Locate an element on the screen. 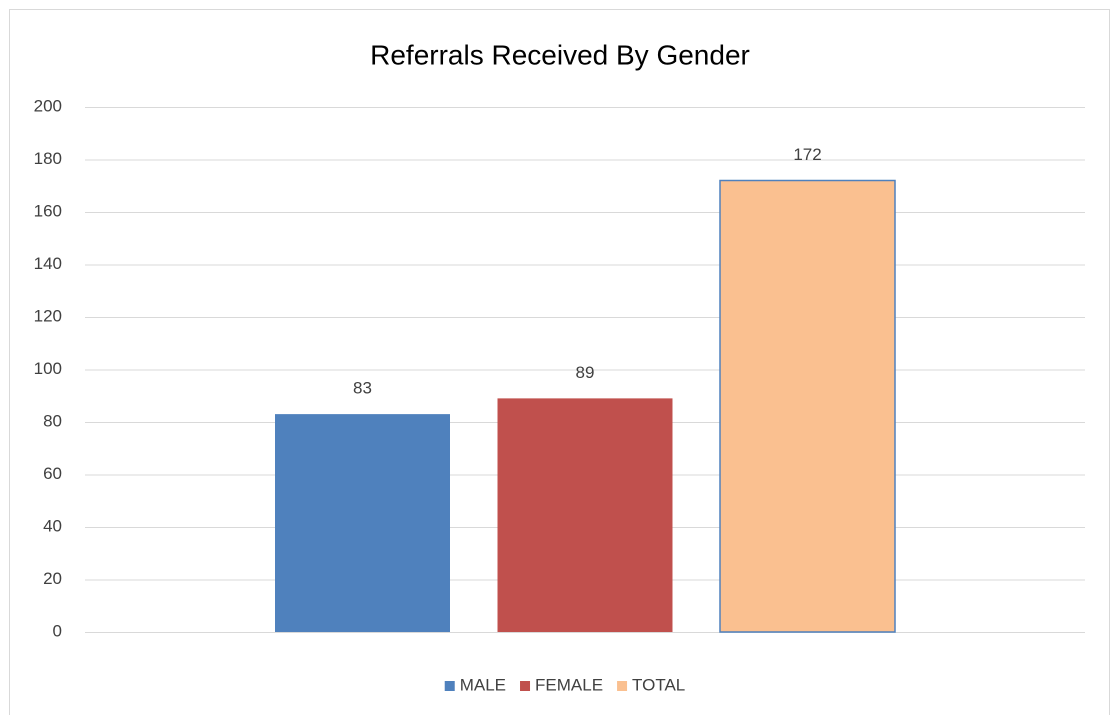 The image size is (1110, 720). y-tick-label: 200 is located at coordinates (48, 105).